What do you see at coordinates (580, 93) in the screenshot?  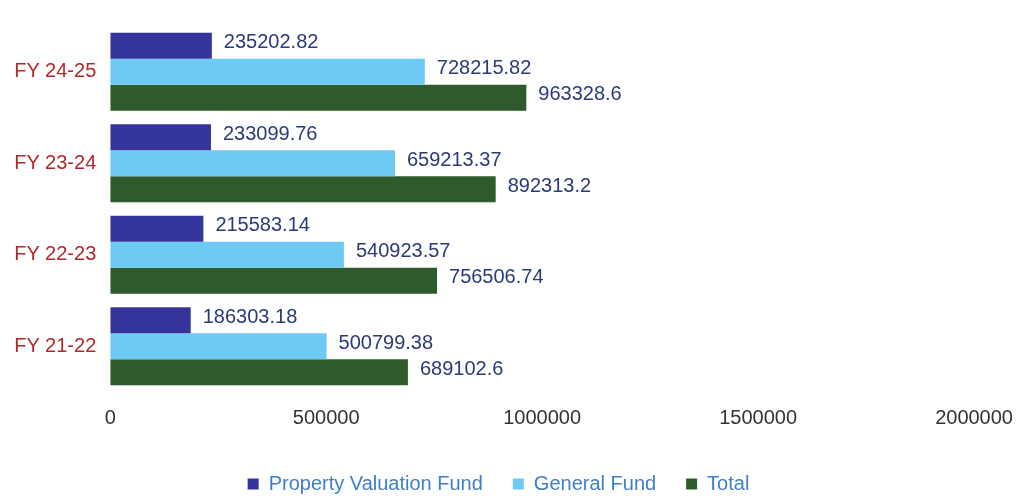 I see `data-label: 963328.6` at bounding box center [580, 93].